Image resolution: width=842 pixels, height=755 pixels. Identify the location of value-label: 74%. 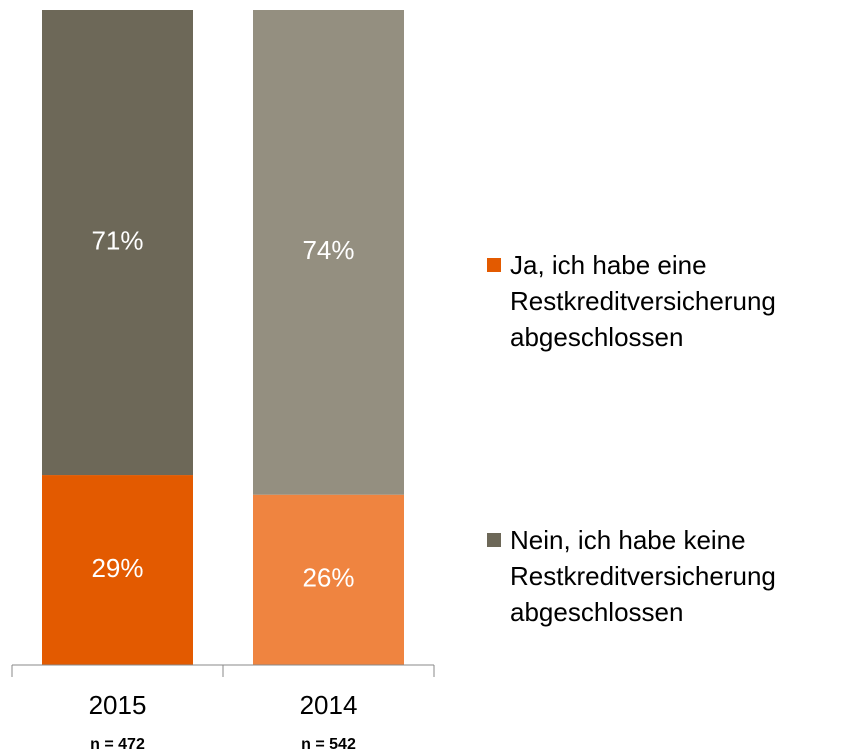
(328, 250).